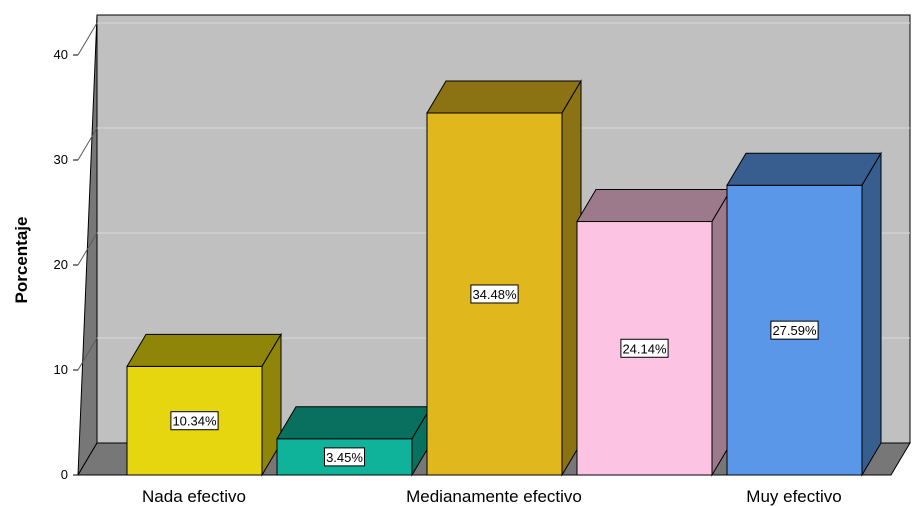 The image size is (913, 506). I want to click on bar-3: 34.48%, so click(504, 278).